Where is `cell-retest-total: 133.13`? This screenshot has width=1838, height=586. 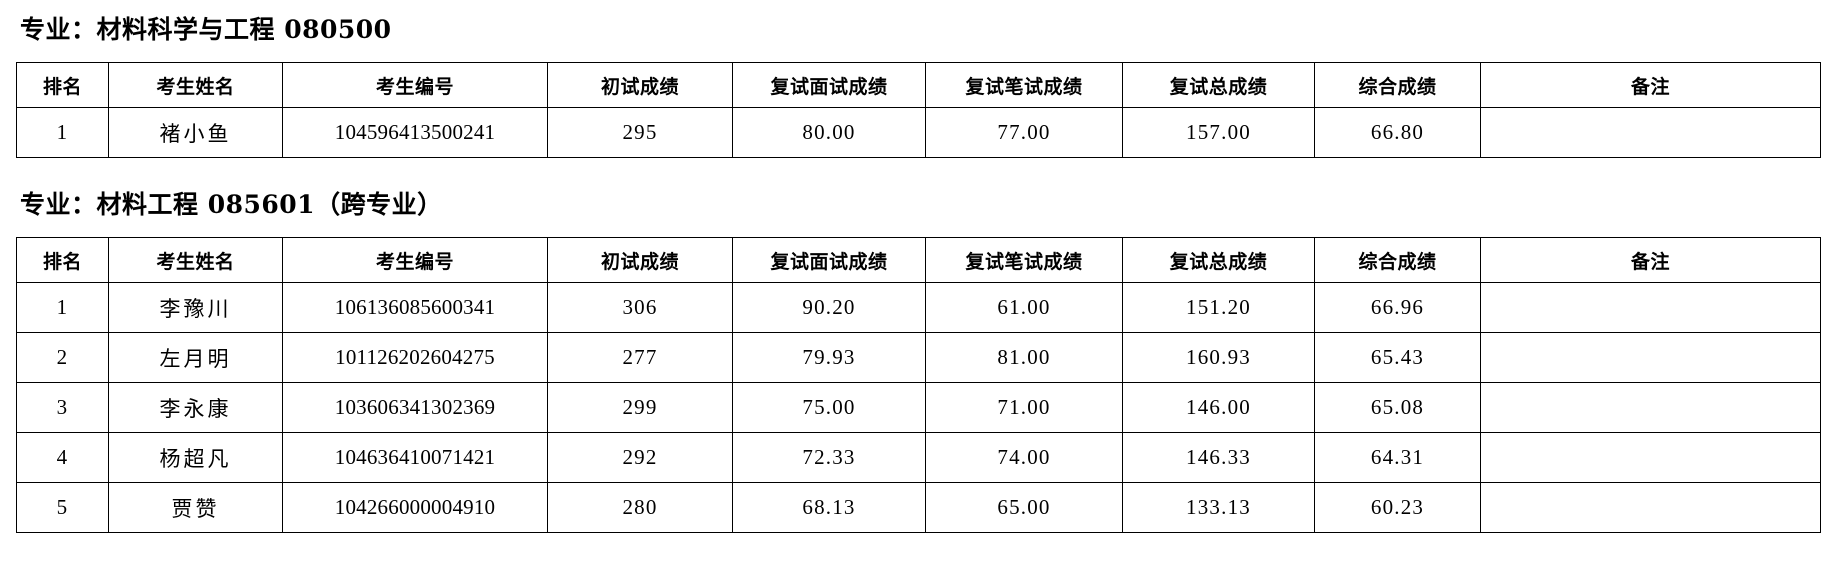
cell-retest-total: 133.13 is located at coordinates (1218, 507).